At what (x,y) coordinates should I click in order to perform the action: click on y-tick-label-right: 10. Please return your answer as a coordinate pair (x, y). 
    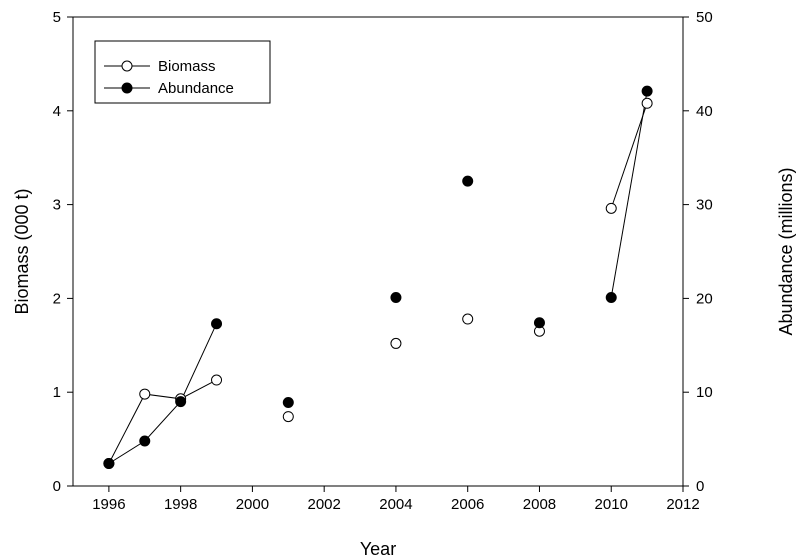
    Looking at the image, I should click on (704, 392).